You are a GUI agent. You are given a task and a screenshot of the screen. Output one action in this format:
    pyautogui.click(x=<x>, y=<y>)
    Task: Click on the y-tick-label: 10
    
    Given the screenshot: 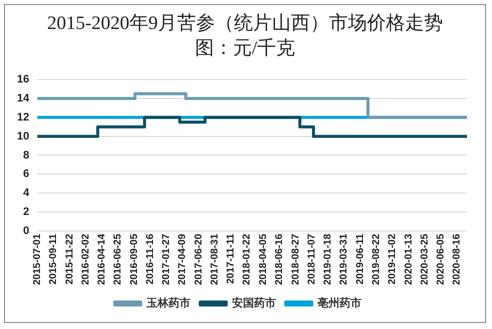 What is the action you would take?
    pyautogui.click(x=23, y=136)
    